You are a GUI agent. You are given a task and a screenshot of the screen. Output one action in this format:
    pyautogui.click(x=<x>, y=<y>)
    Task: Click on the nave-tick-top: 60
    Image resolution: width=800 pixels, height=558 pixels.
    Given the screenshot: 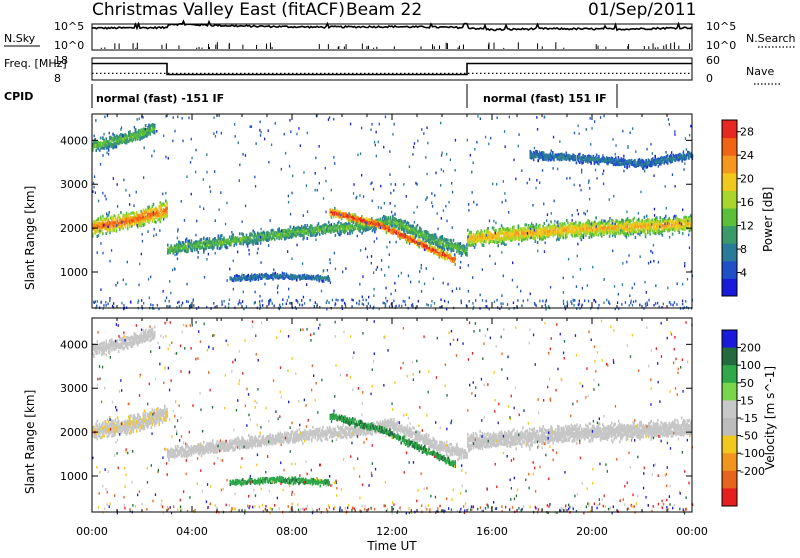 What is the action you would take?
    pyautogui.click(x=713, y=60)
    